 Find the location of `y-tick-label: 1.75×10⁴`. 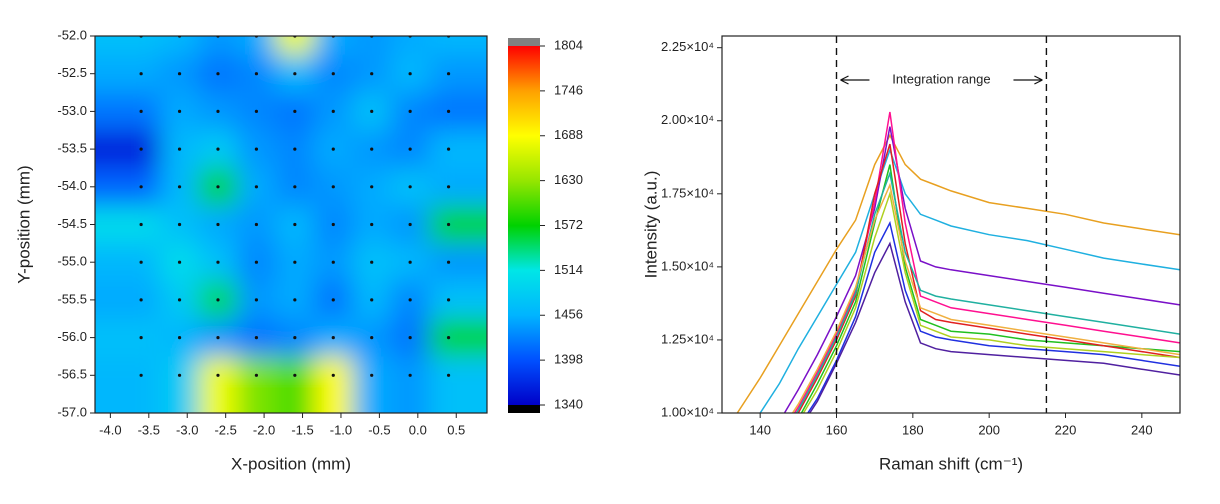

y-tick-label: 1.75×10⁴ is located at coordinates (687, 192).